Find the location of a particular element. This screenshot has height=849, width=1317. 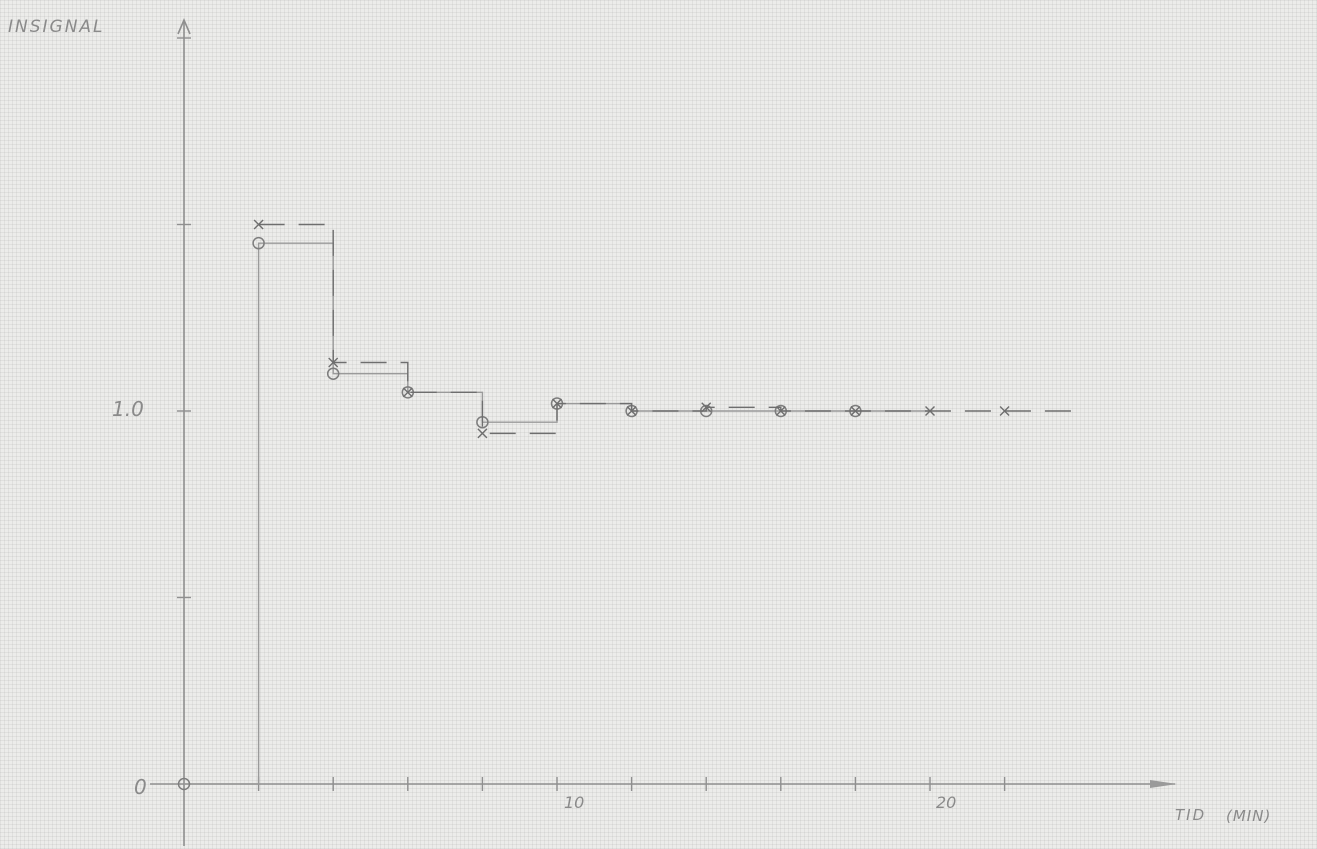

x-axis-arrow is located at coordinates (1163, 784).